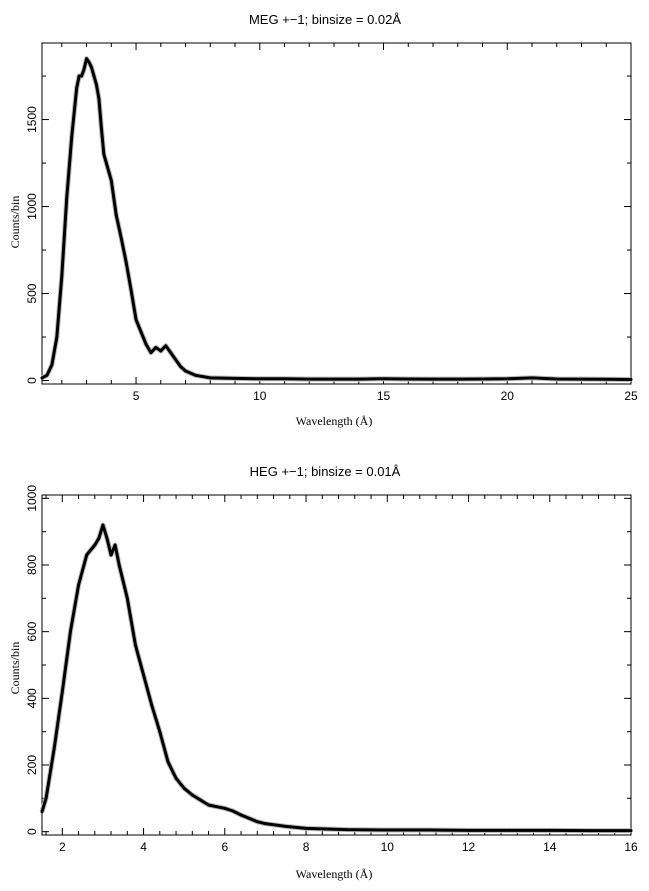  I want to click on heg-x-tick-label: 12, so click(469, 847).